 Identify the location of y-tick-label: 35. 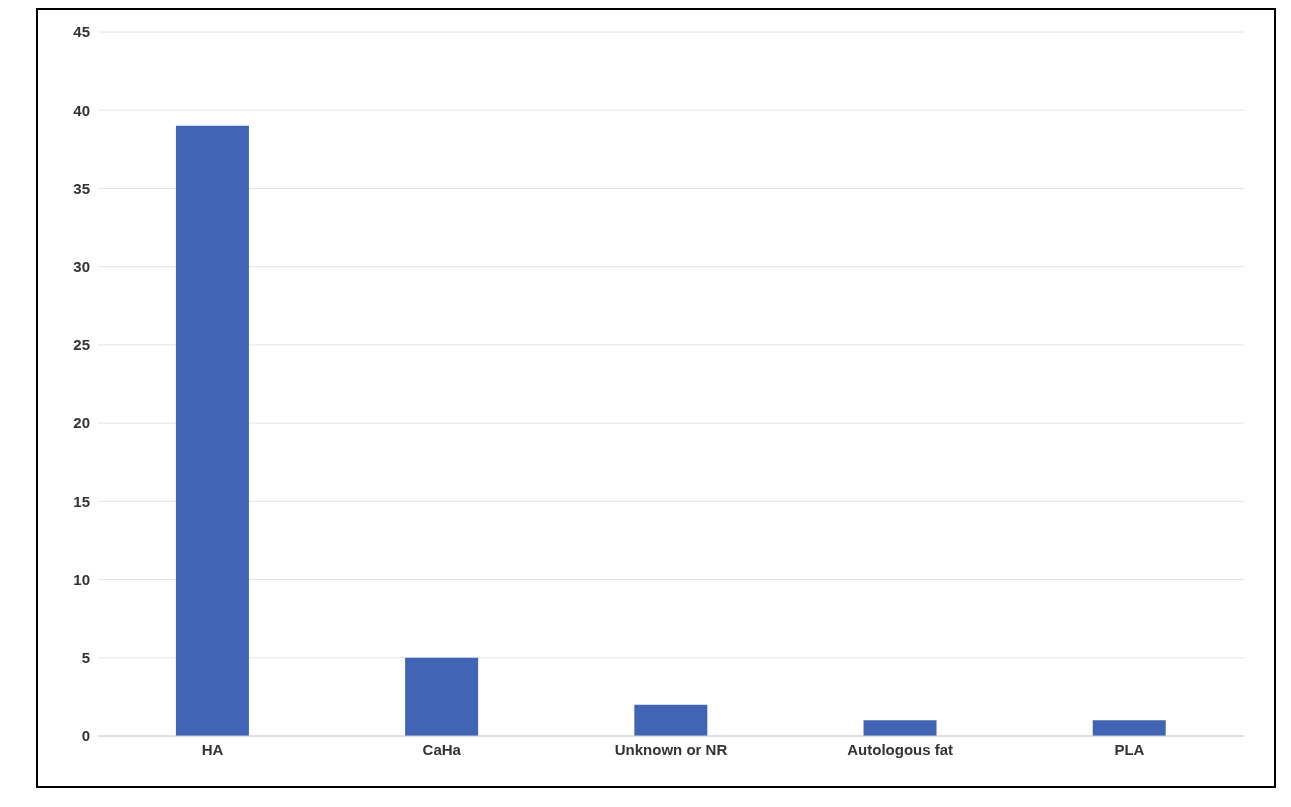
(81, 188).